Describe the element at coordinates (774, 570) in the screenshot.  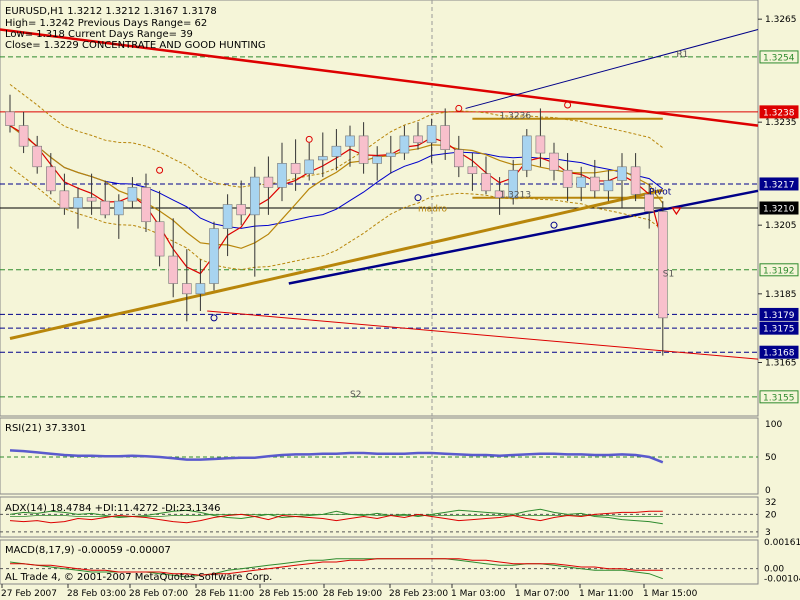
I see `macd-tick-label: 0.00` at that location.